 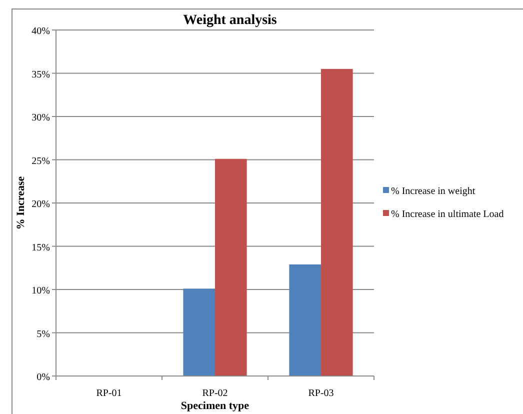 What do you see at coordinates (433, 191) in the screenshot?
I see `legend-label: % Increase in weight` at bounding box center [433, 191].